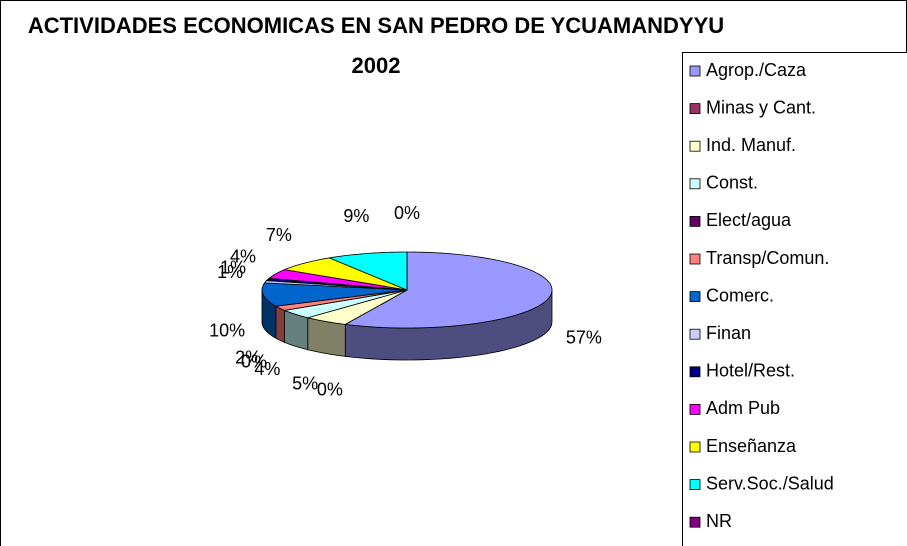 The image size is (907, 546). What do you see at coordinates (732, 183) in the screenshot?
I see `legend-label: Const.` at bounding box center [732, 183].